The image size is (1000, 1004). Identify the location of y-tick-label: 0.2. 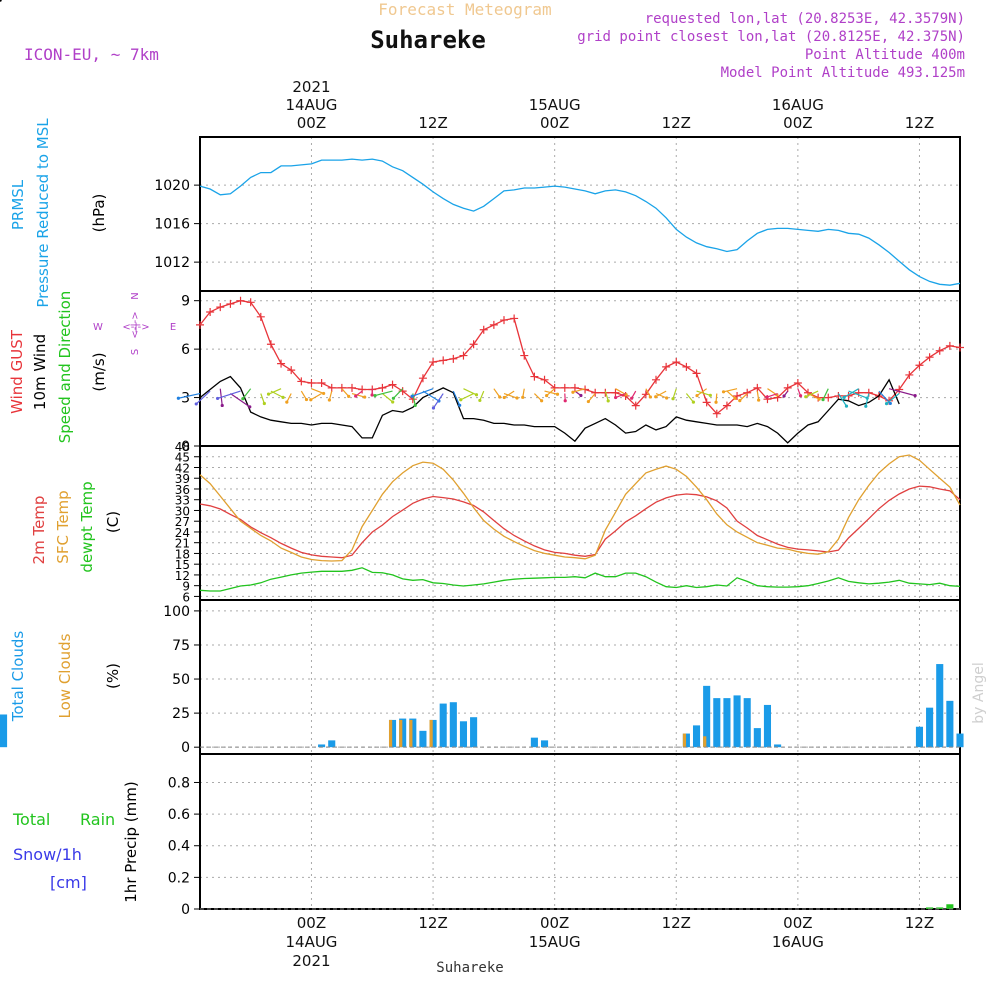
(179, 878).